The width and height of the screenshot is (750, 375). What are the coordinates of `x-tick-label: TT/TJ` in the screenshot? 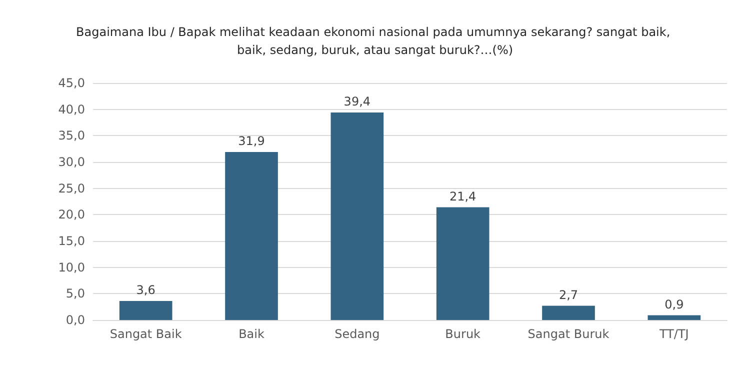 It's located at (673, 334).